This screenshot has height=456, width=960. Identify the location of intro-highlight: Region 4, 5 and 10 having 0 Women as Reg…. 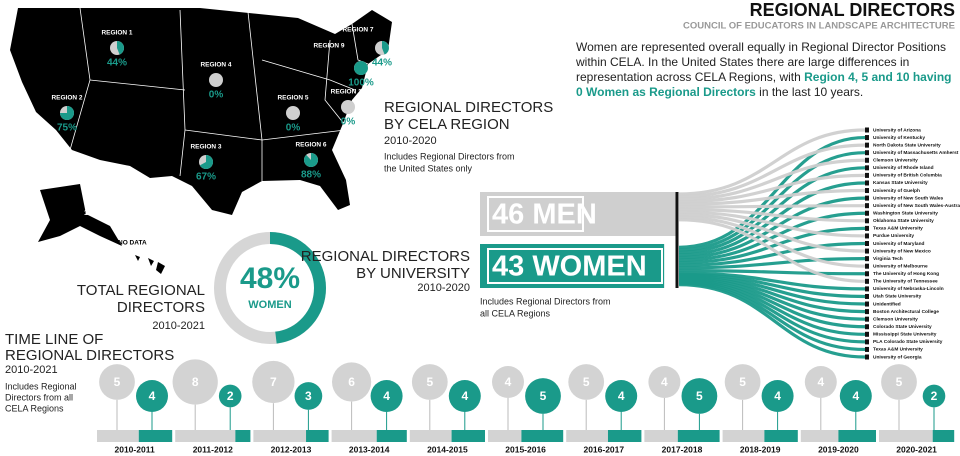
(764, 84).